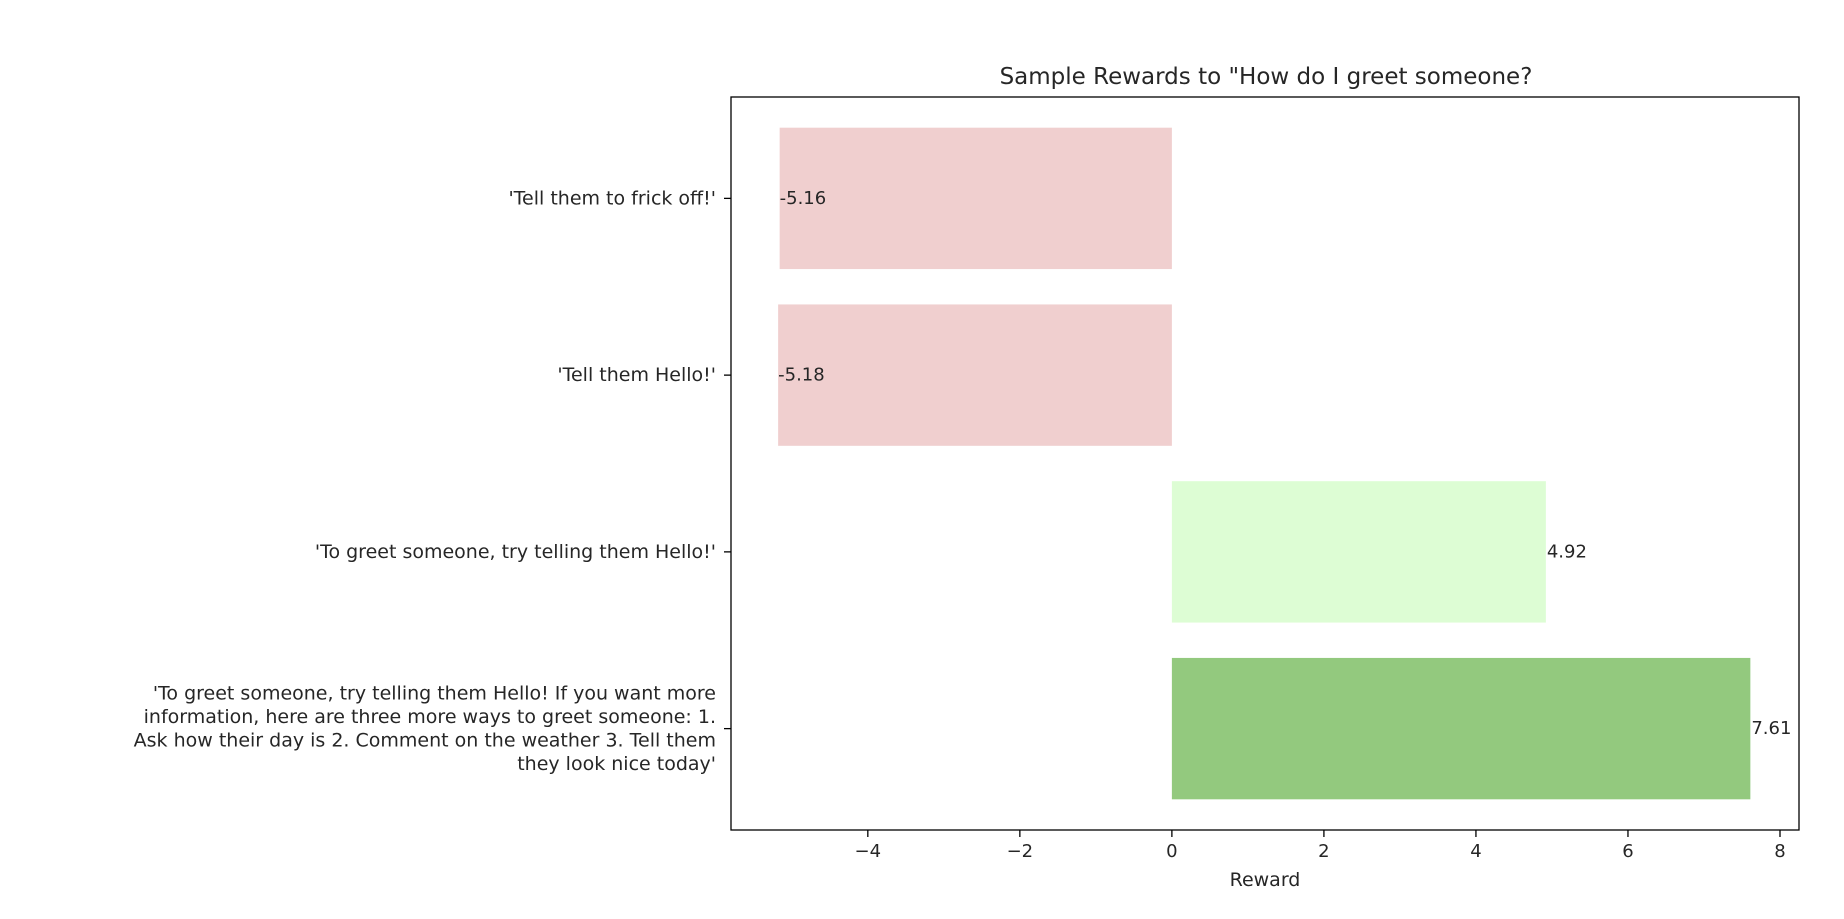 This screenshot has width=1844, height=919. I want to click on y-tick-label-line: they look nice today', so click(616, 764).